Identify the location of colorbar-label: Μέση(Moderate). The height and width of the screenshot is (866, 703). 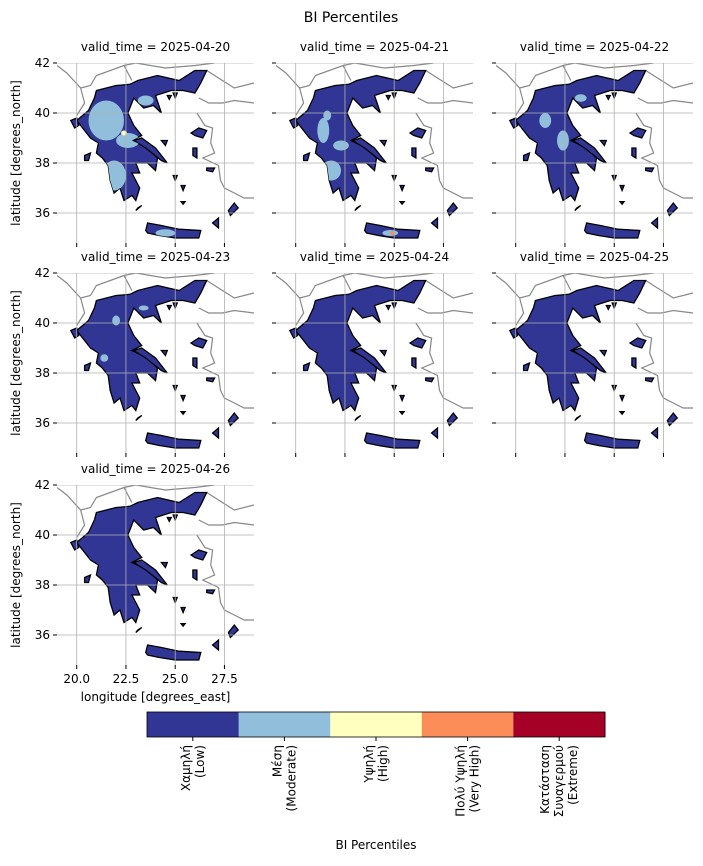
(284, 778).